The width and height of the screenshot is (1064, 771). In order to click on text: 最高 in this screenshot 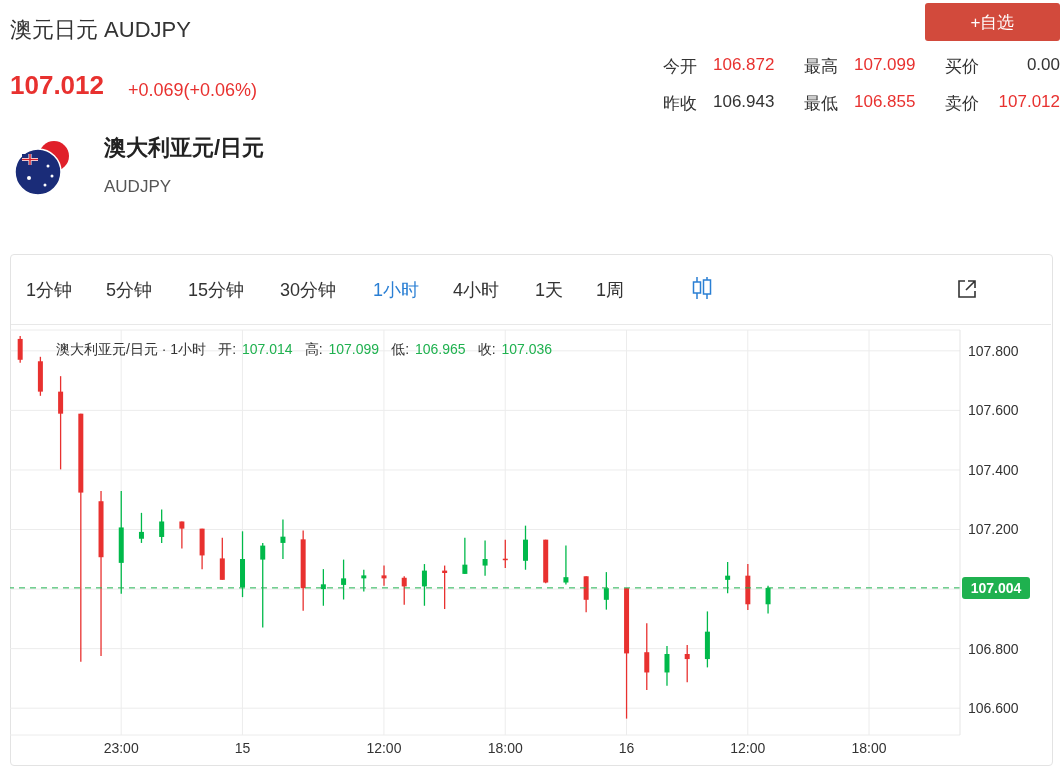, I will do `click(821, 67)`.